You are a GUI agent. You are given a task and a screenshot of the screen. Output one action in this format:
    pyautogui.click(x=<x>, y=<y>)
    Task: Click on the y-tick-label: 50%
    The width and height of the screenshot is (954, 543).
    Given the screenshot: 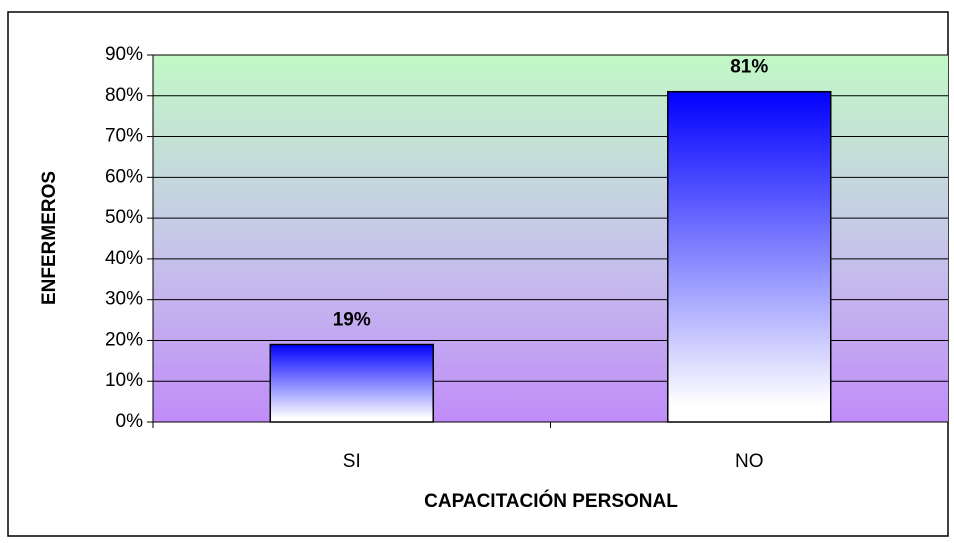 What is the action you would take?
    pyautogui.click(x=124, y=217)
    